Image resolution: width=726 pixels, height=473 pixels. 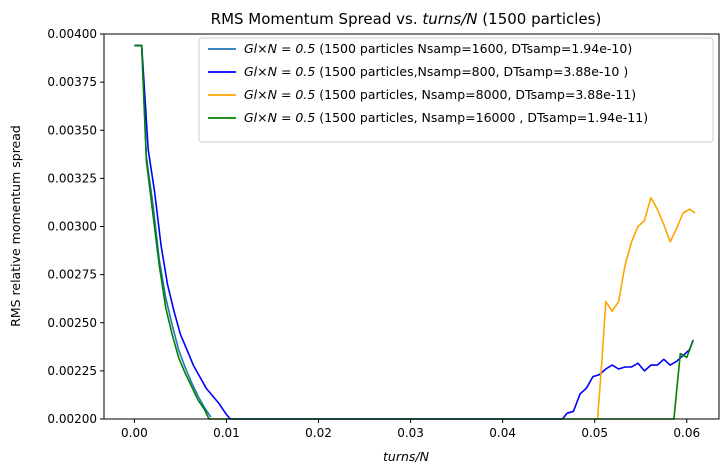 What do you see at coordinates (72, 82) in the screenshot?
I see `y-tick-label: 0.00375` at bounding box center [72, 82].